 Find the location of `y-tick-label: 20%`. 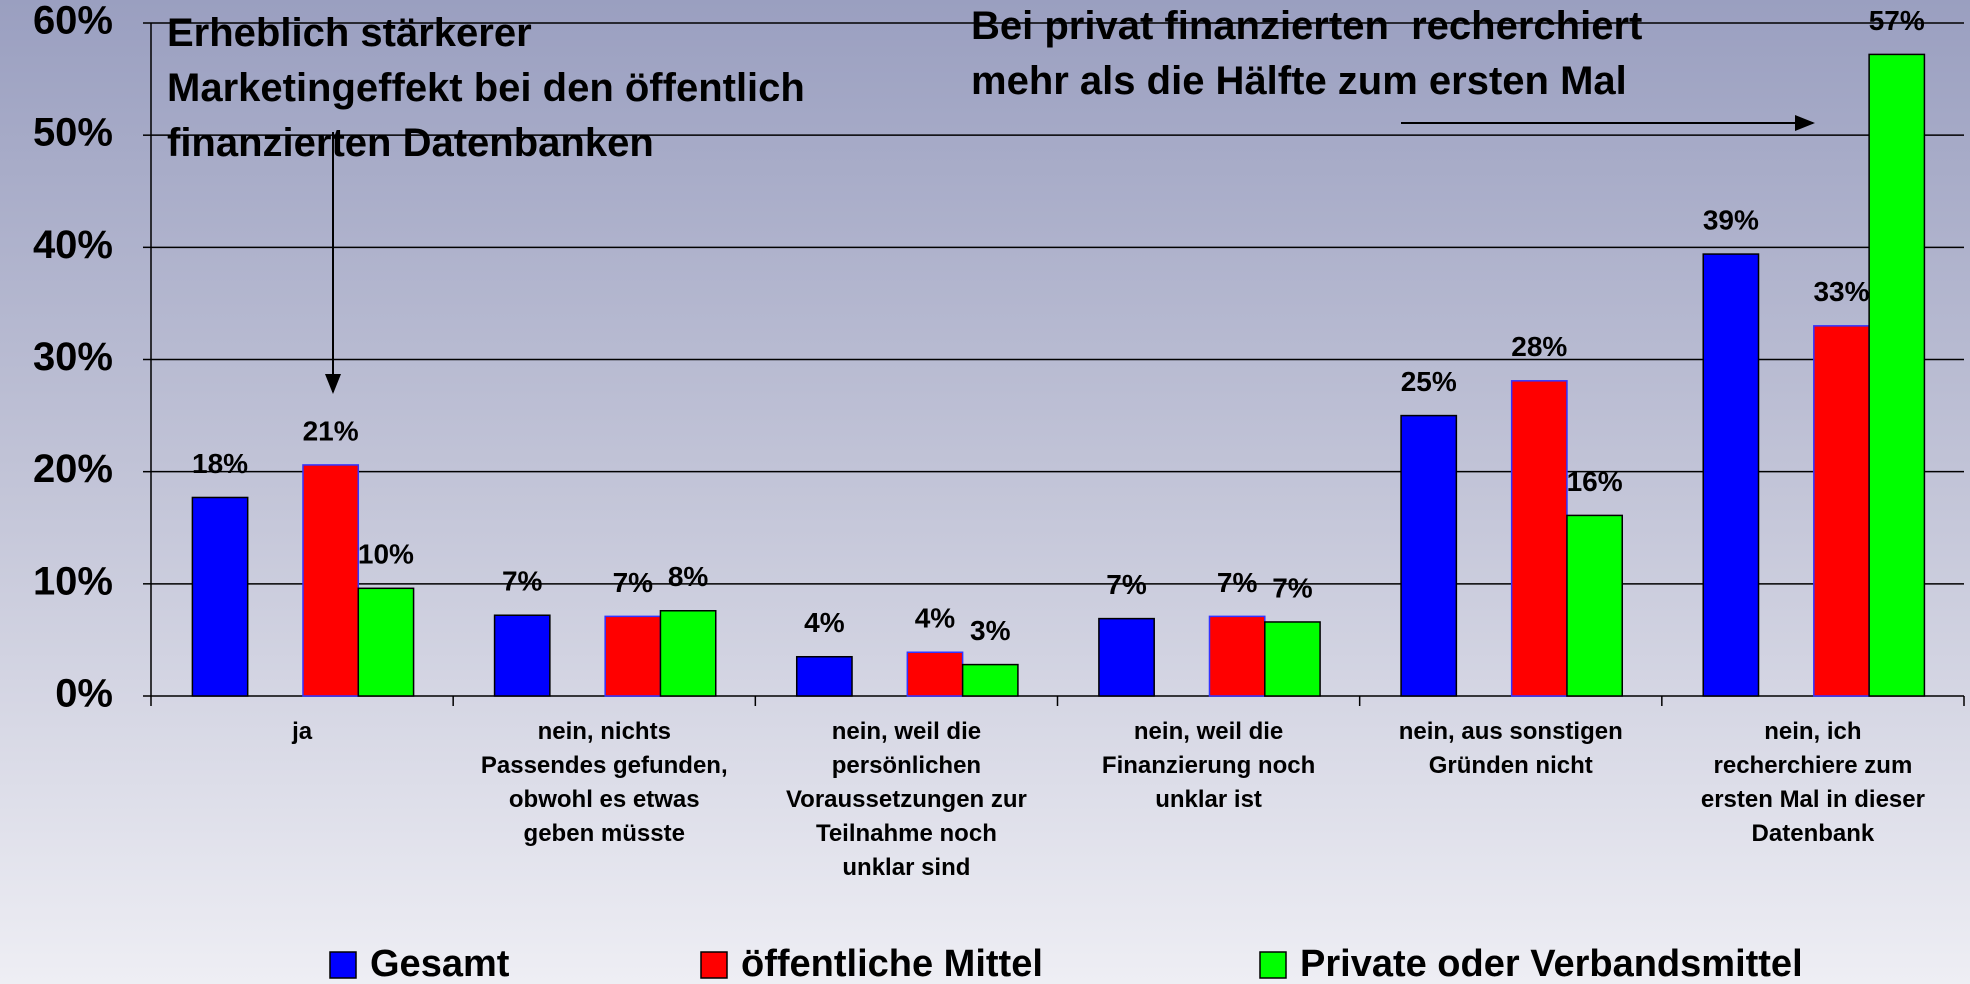

y-tick-label: 20% is located at coordinates (73, 469).